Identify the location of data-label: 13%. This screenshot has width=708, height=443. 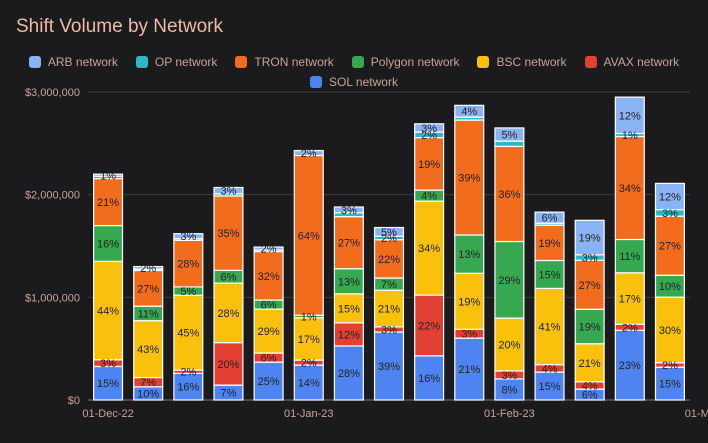
(349, 282).